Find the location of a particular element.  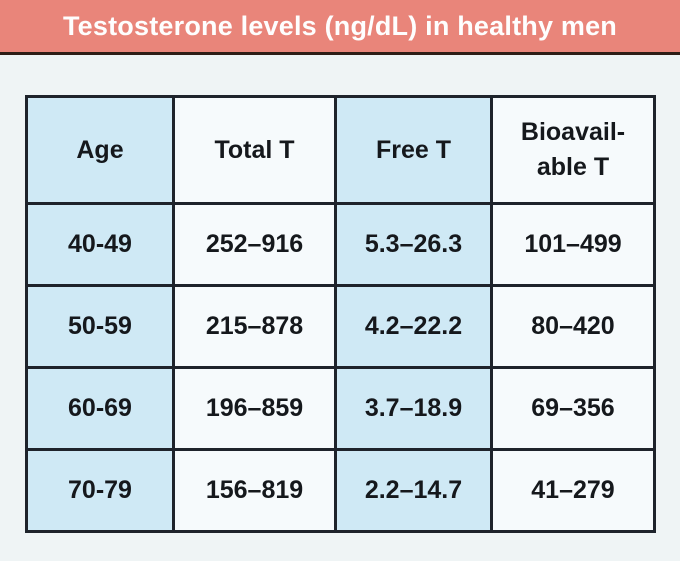

cell-total-t: 196–859 is located at coordinates (254, 408).